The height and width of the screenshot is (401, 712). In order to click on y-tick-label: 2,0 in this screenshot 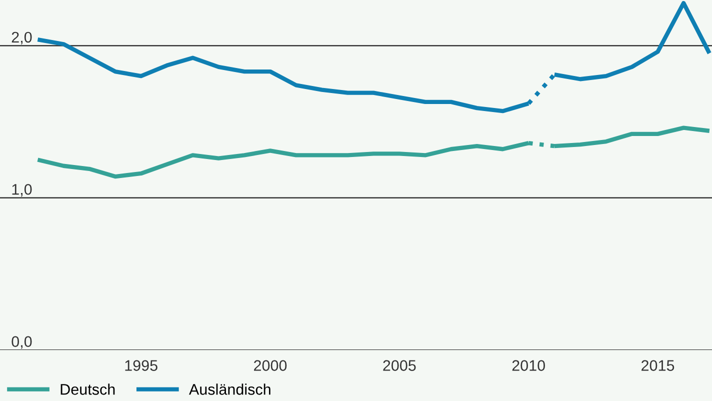, I will do `click(22, 38)`.